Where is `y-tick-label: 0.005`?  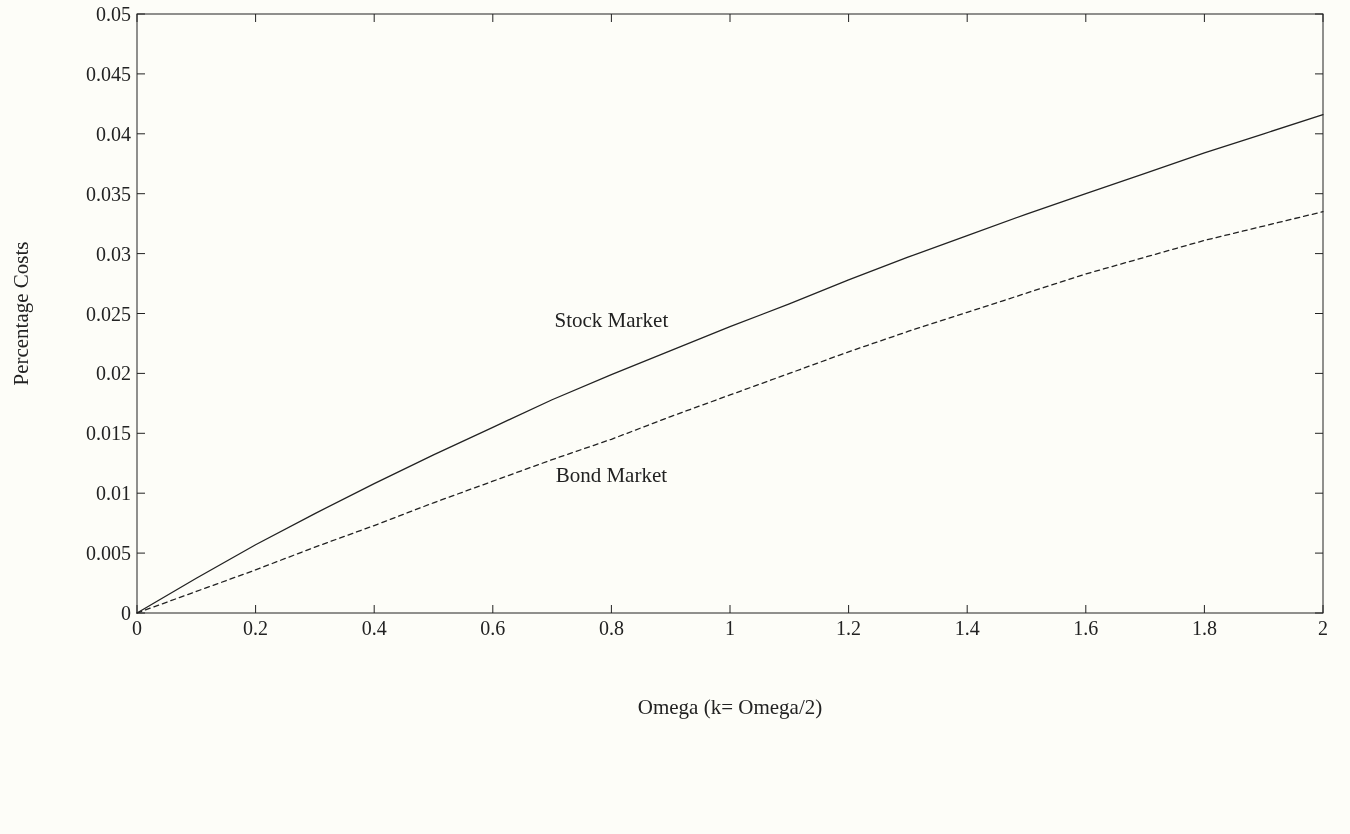 y-tick-label: 0.005 is located at coordinates (108, 553).